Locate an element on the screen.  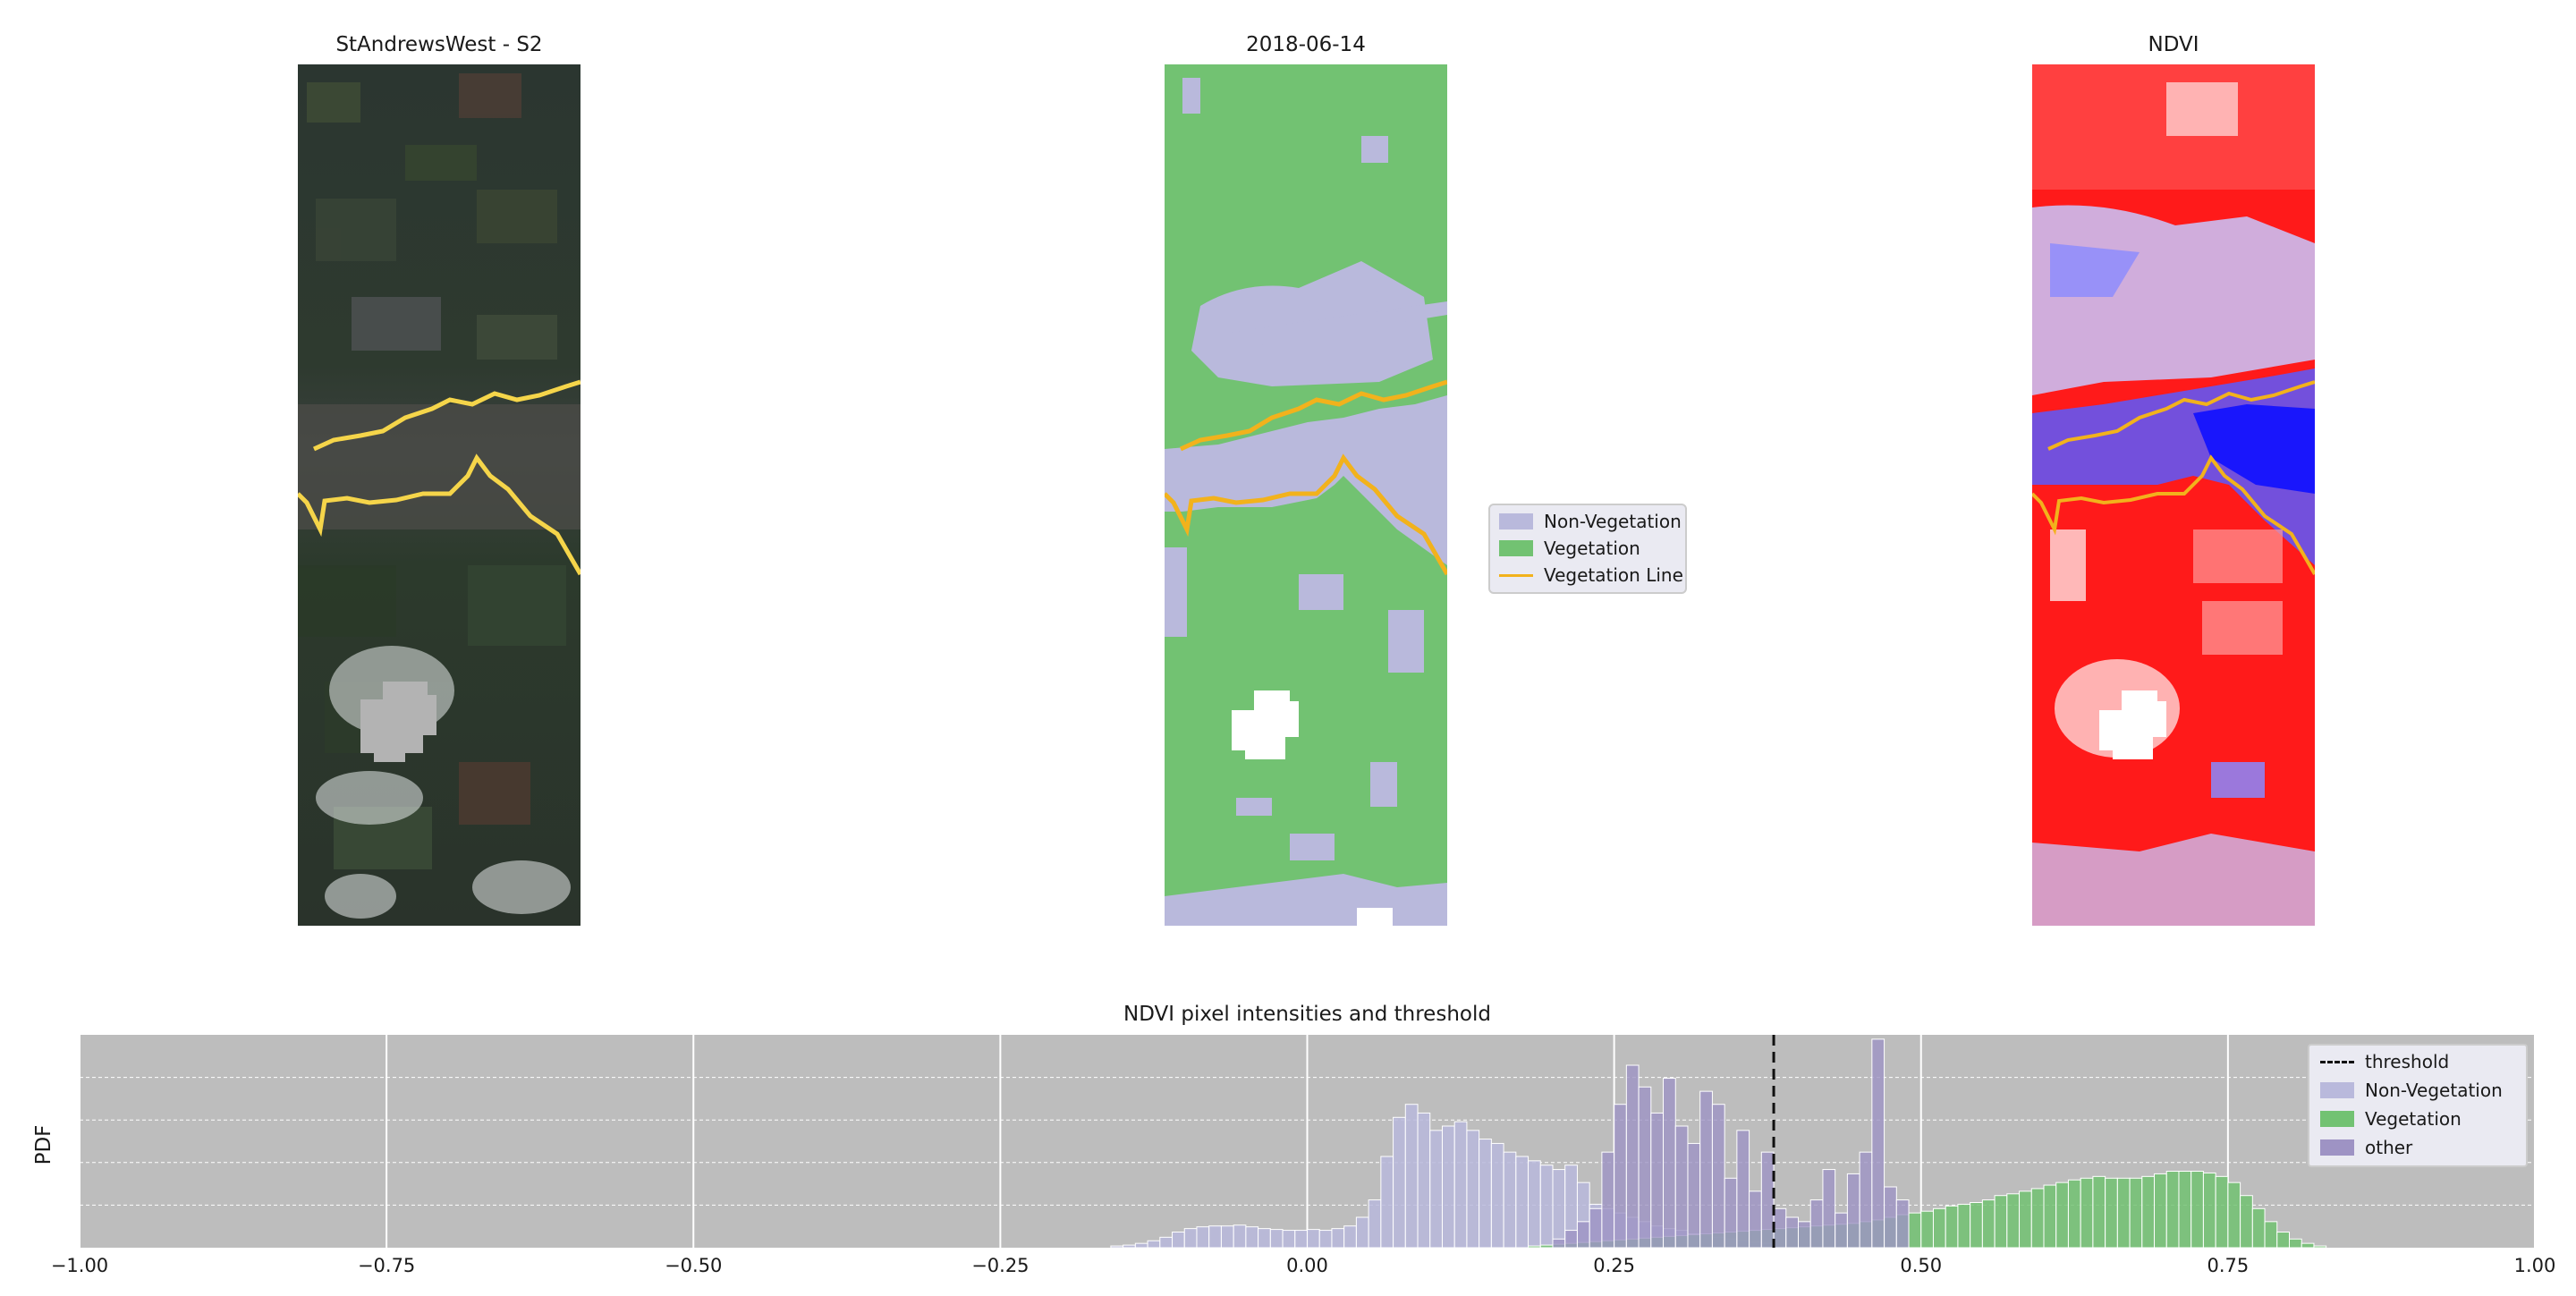
estuary-water is located at coordinates (439, 466).